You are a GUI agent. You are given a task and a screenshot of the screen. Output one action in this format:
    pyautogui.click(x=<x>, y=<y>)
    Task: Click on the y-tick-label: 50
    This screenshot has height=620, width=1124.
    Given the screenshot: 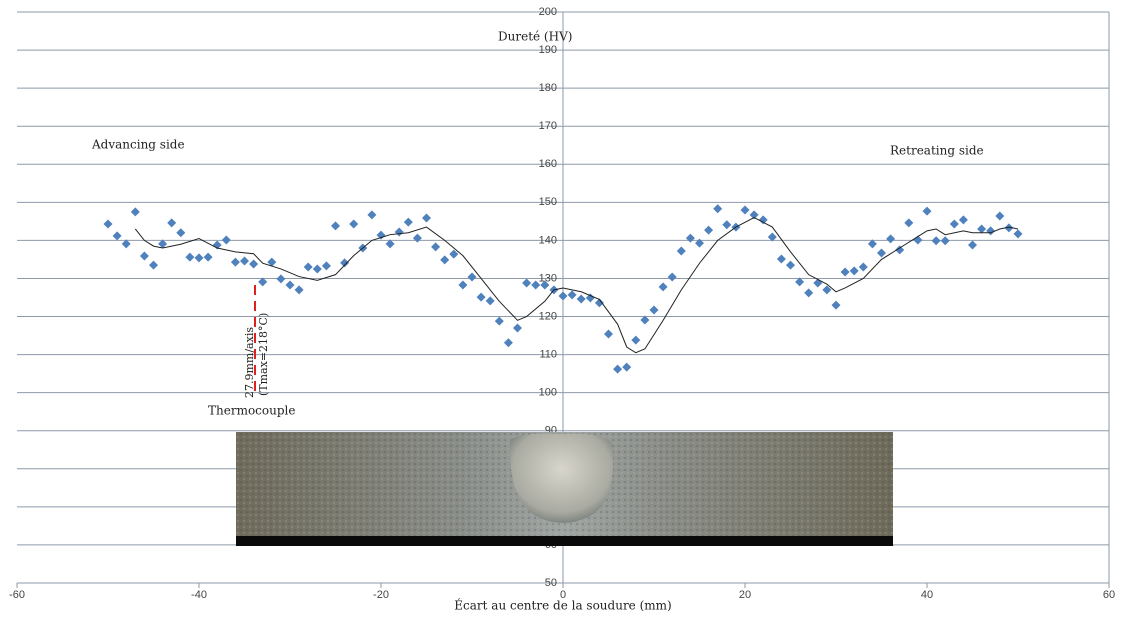 What is the action you would take?
    pyautogui.click(x=551, y=583)
    